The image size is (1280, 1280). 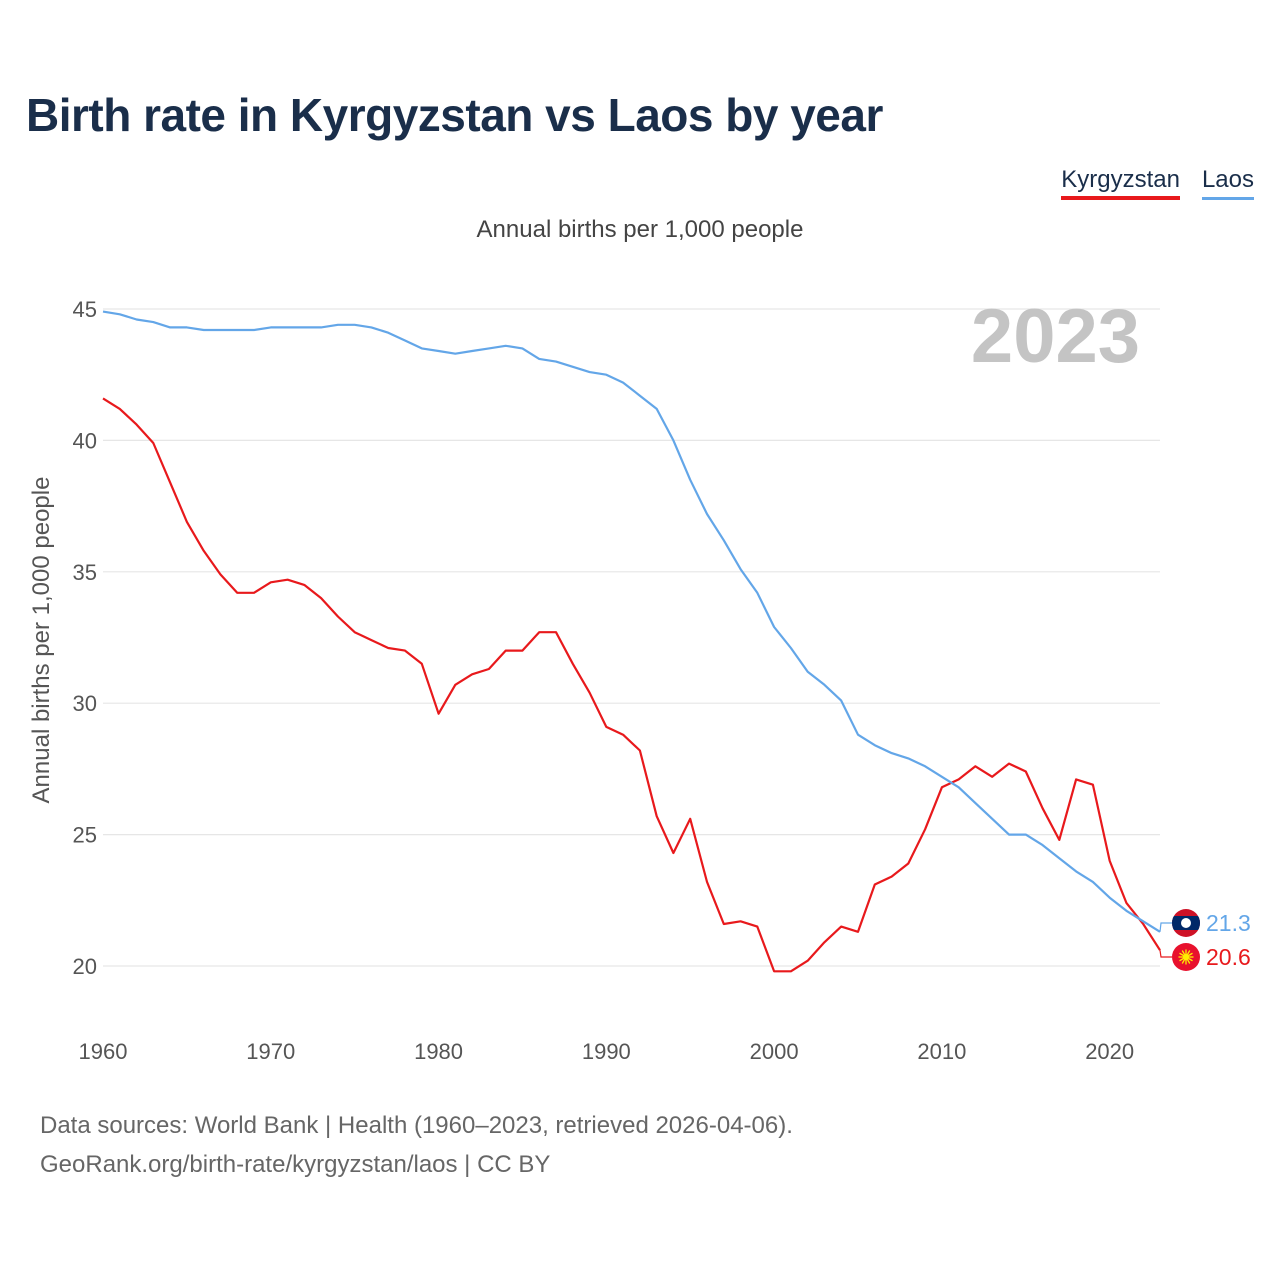 I want to click on data-point-kyrgyzstan-1970, so click(x=270, y=582).